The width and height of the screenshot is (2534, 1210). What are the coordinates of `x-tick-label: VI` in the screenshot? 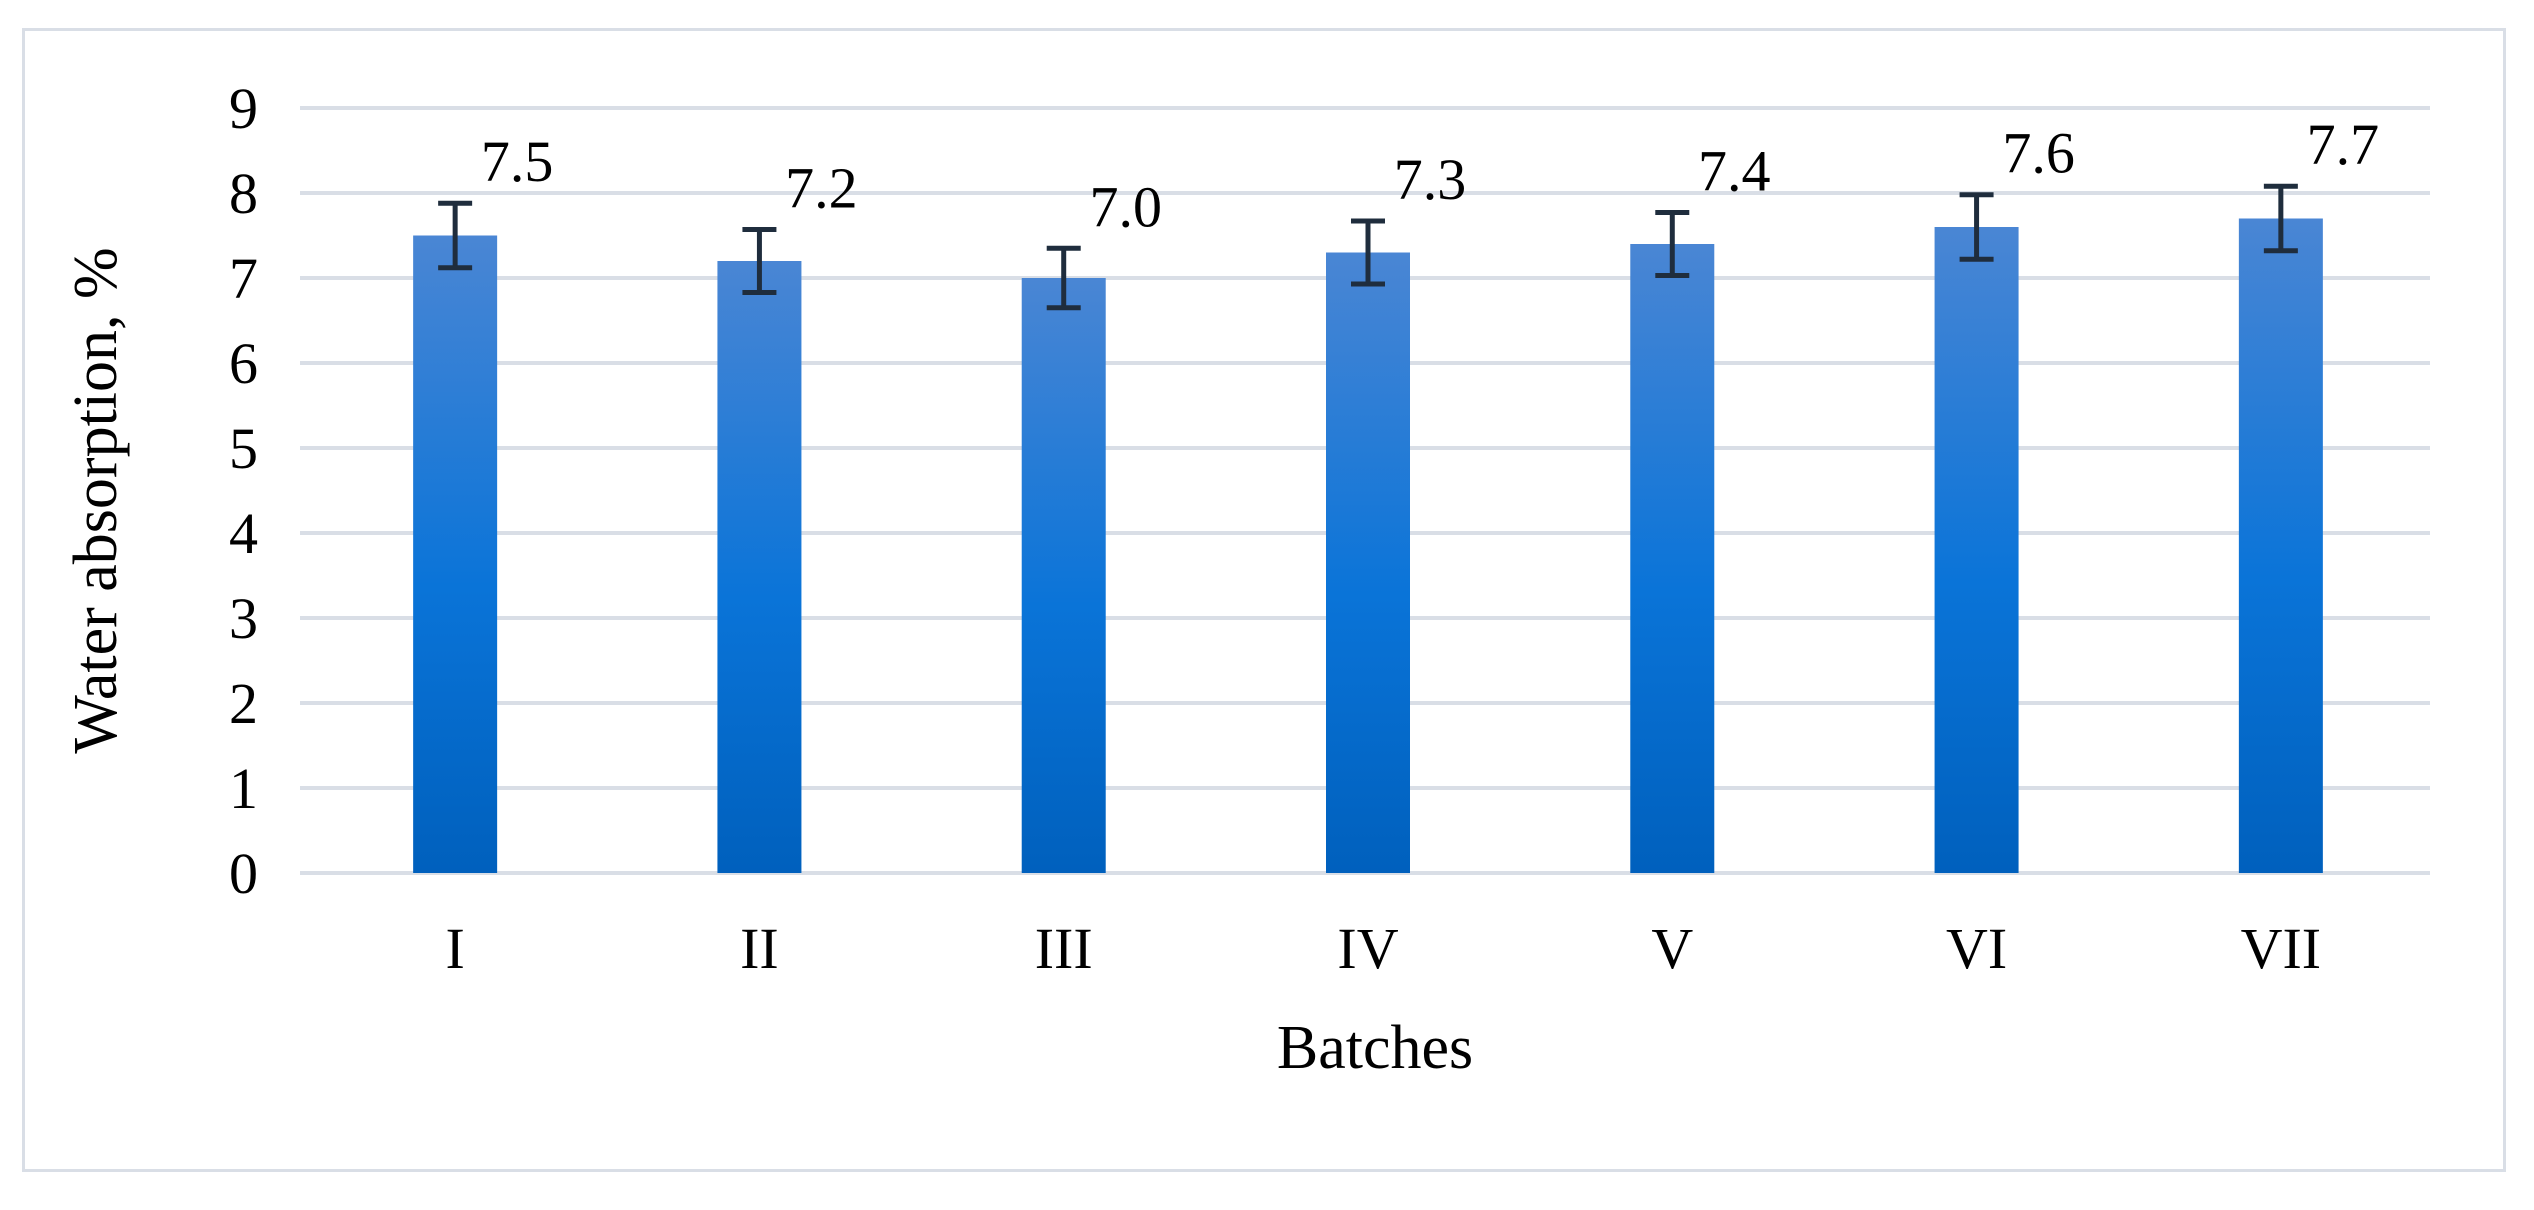 It's located at (1976, 948).